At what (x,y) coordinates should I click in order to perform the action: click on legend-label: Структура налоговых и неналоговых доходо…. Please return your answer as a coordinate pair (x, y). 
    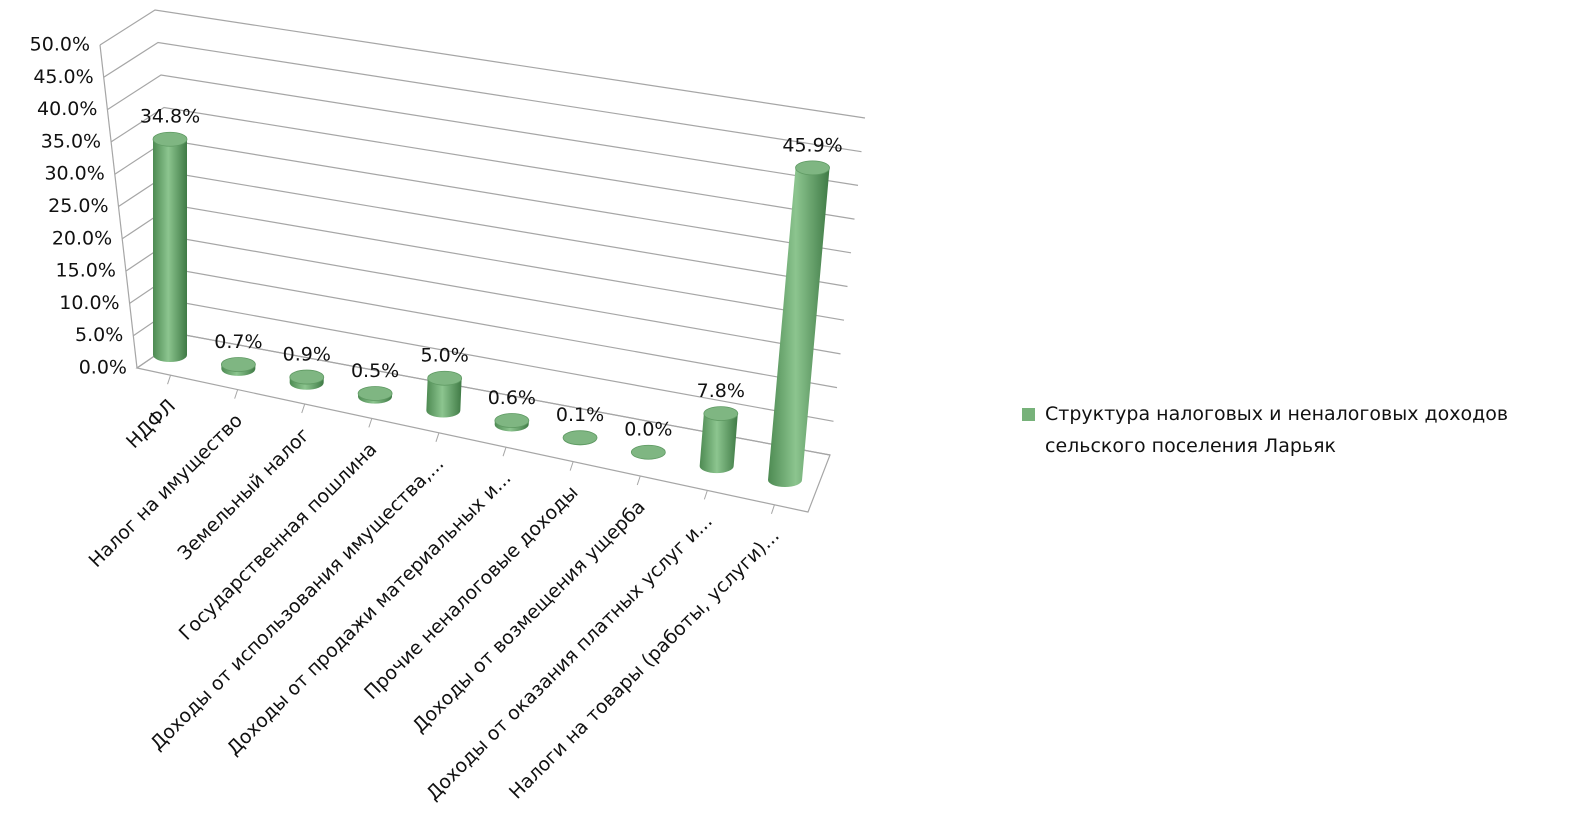
    Looking at the image, I should click on (1277, 430).